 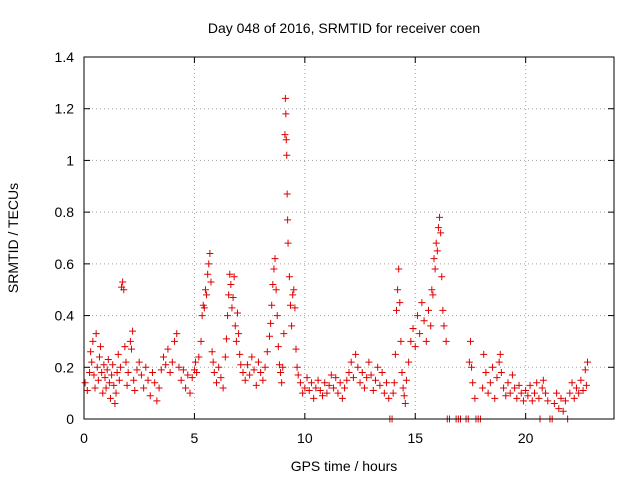 I want to click on y-tick-label: 1, so click(x=70, y=160).